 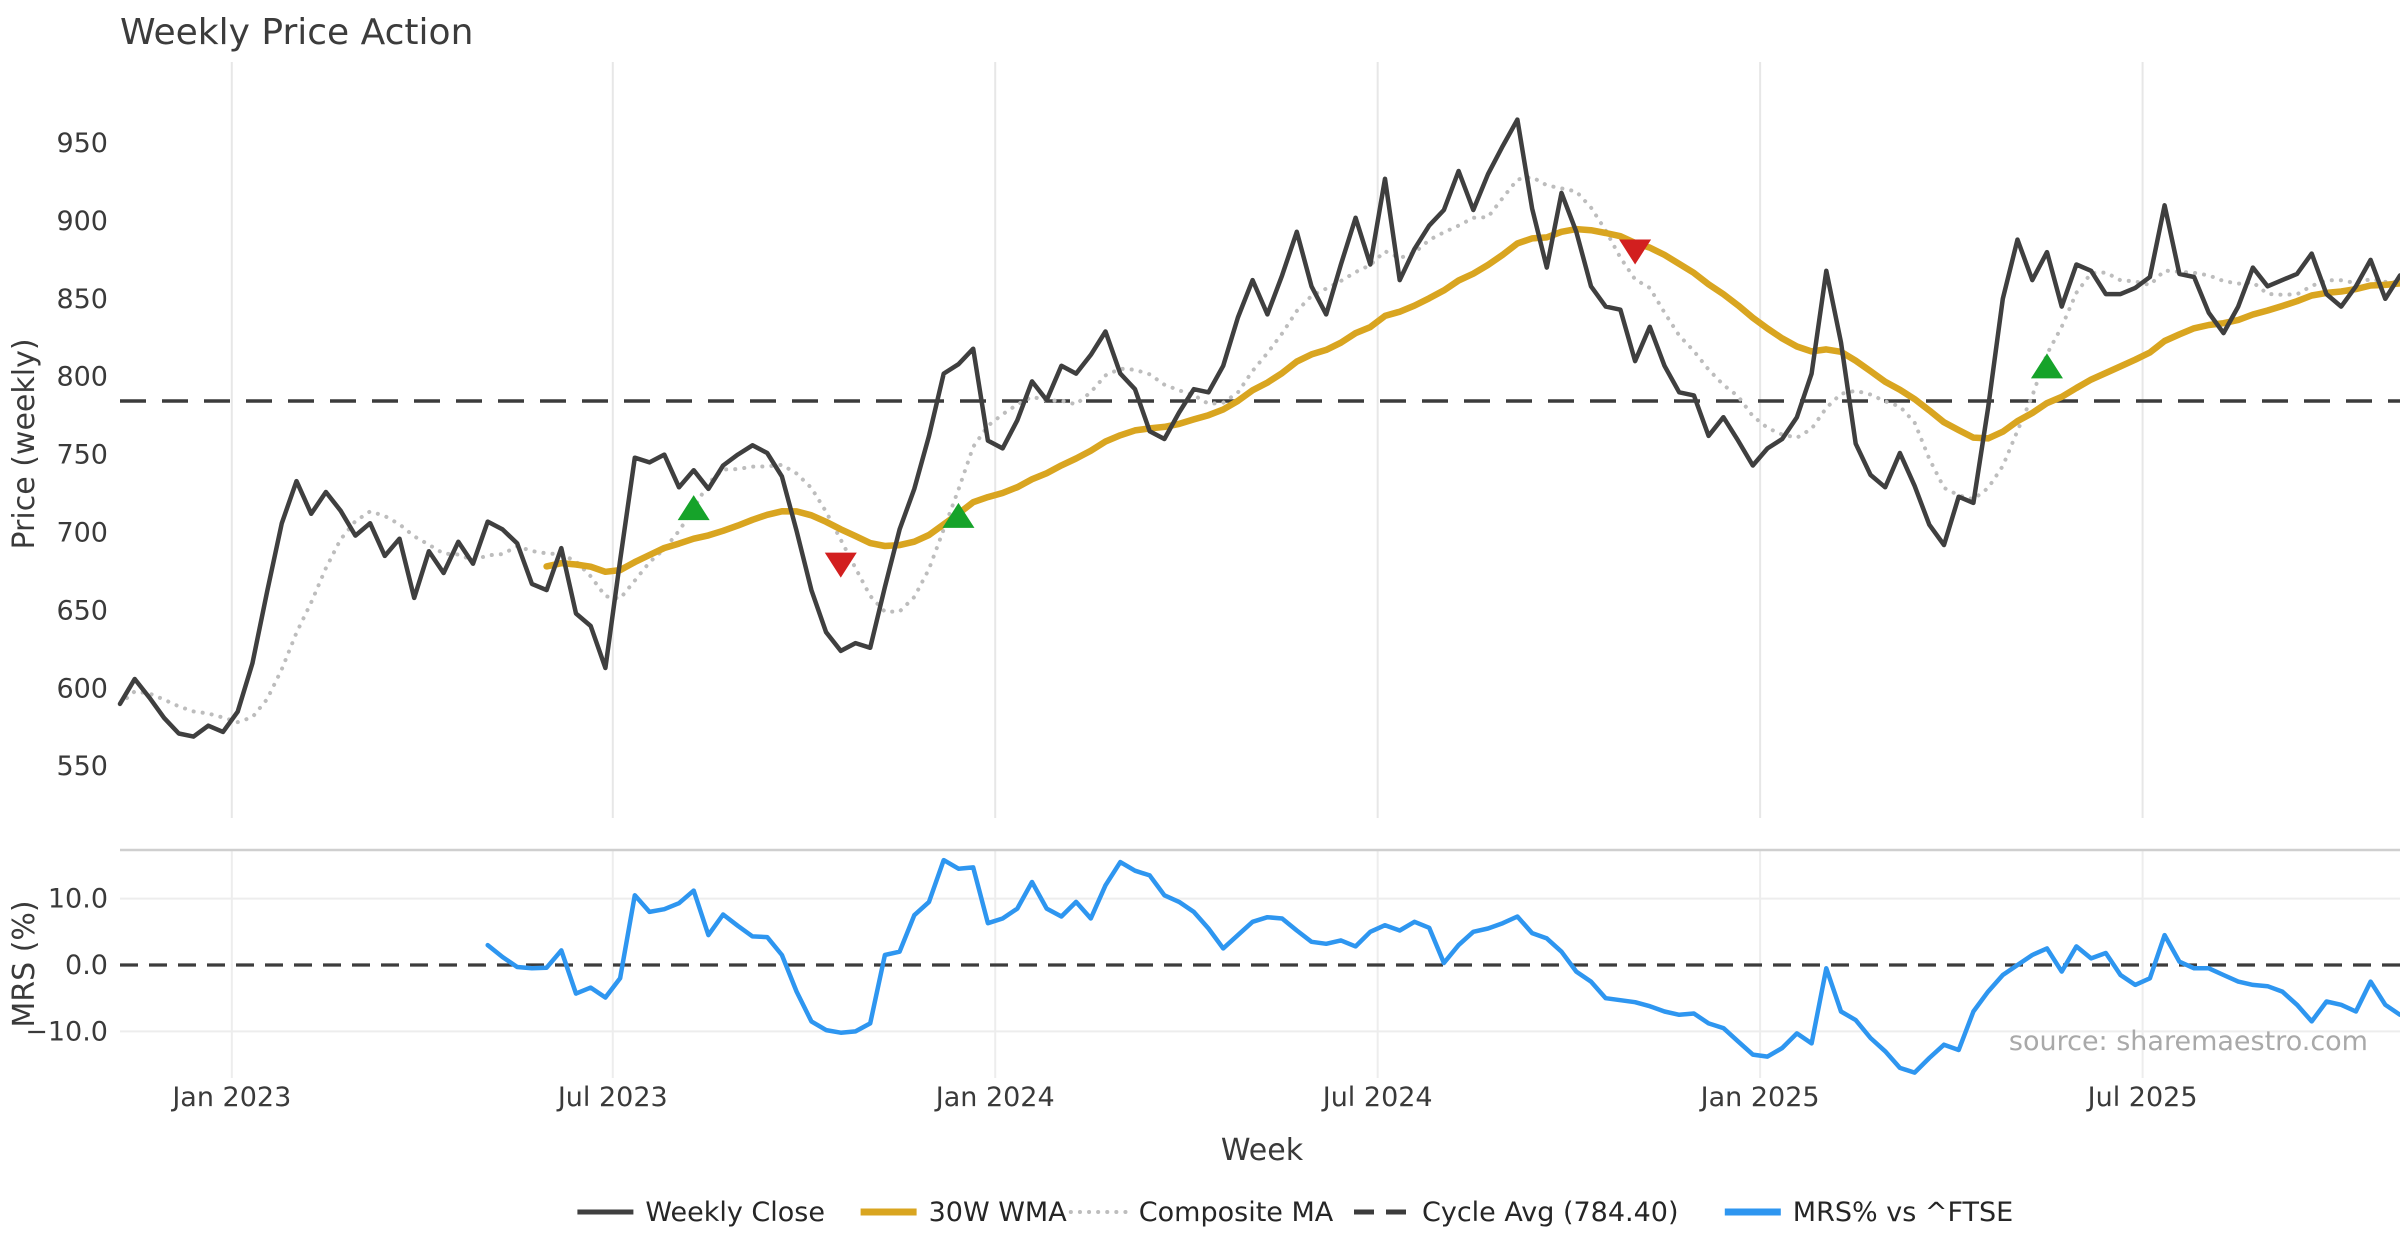 What do you see at coordinates (994, 1097) in the screenshot?
I see `x-tick-label: Jan 2024` at bounding box center [994, 1097].